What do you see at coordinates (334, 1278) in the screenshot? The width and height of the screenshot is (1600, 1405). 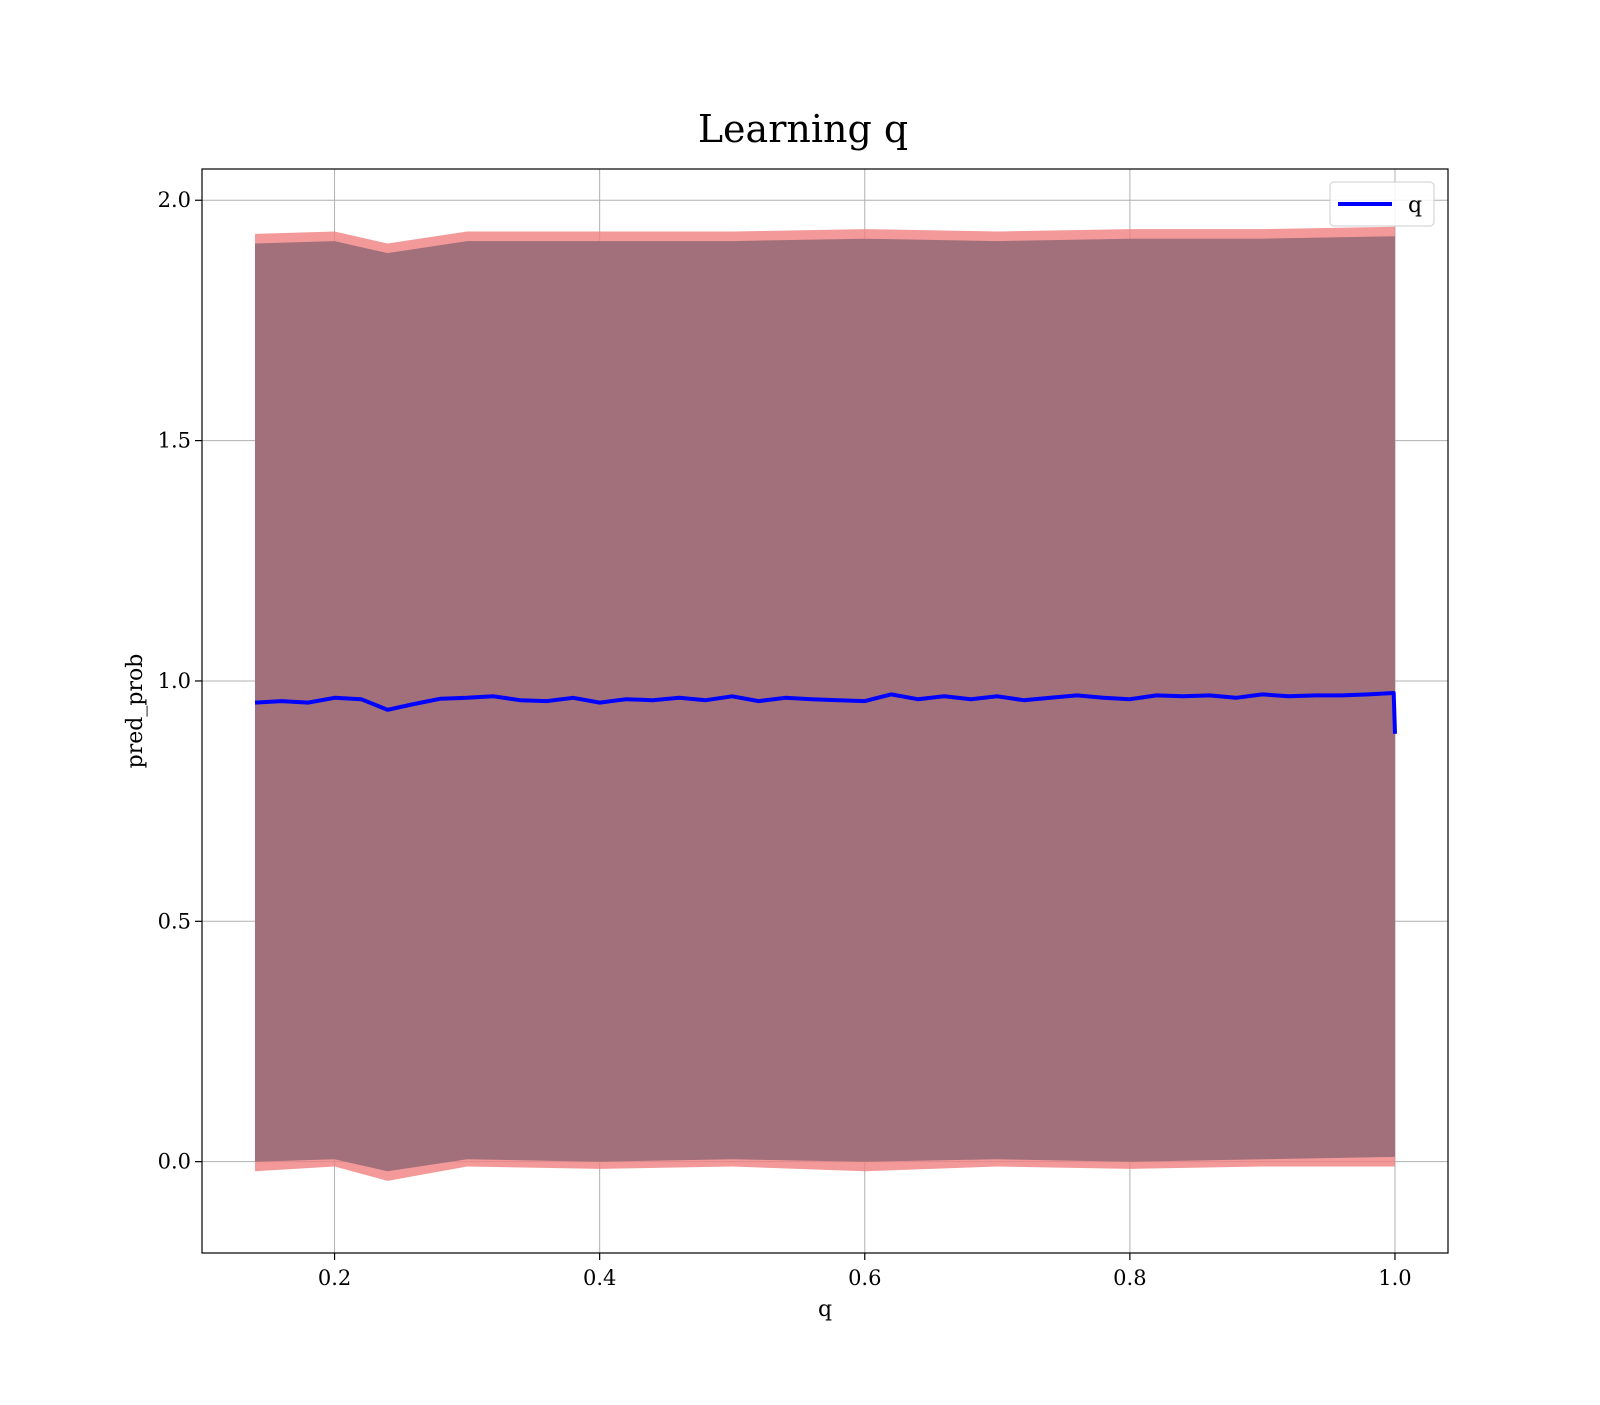 I see `x-tick-label: 0.2` at bounding box center [334, 1278].